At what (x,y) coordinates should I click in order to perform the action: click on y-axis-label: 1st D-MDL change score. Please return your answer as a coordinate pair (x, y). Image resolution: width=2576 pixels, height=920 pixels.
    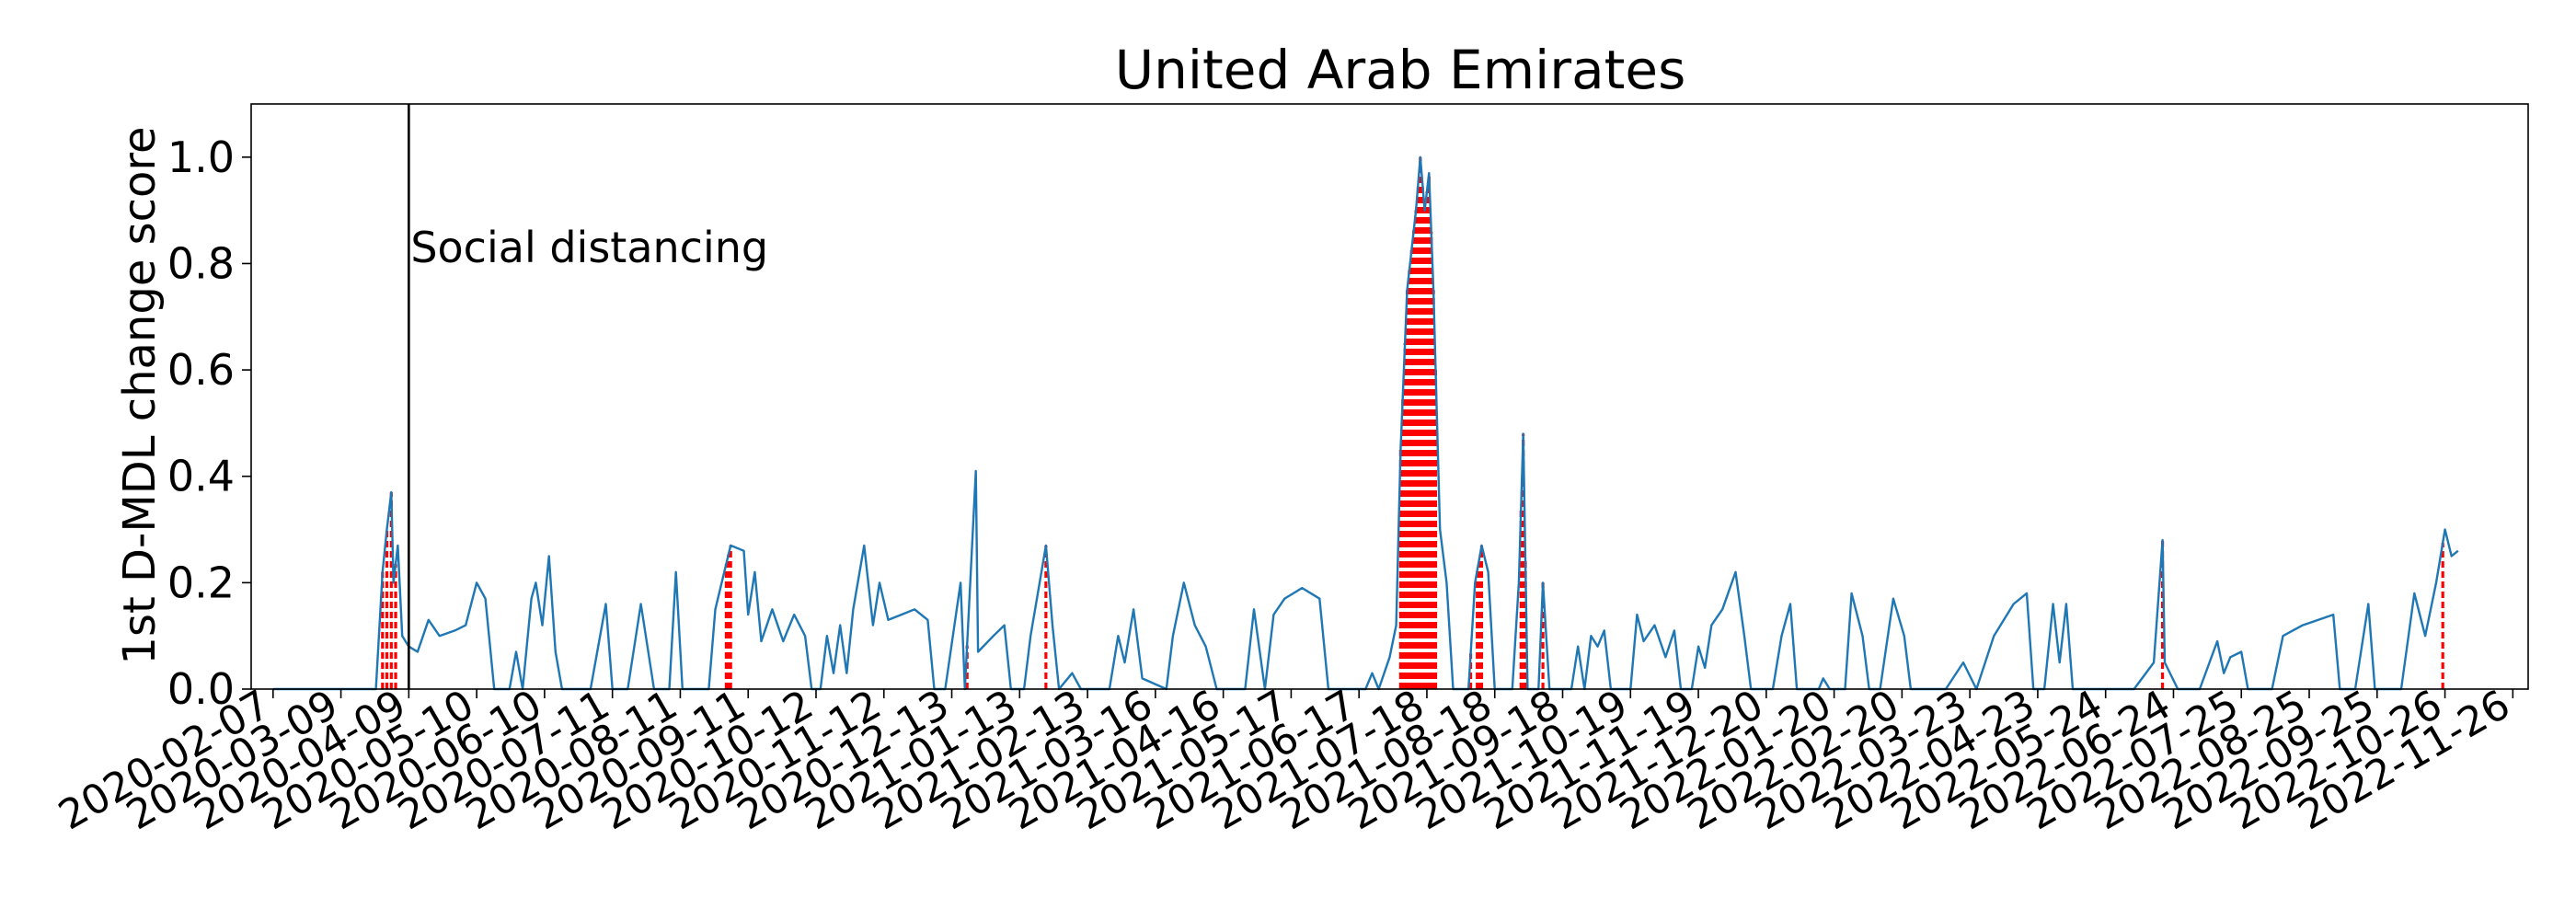
    Looking at the image, I should click on (140, 395).